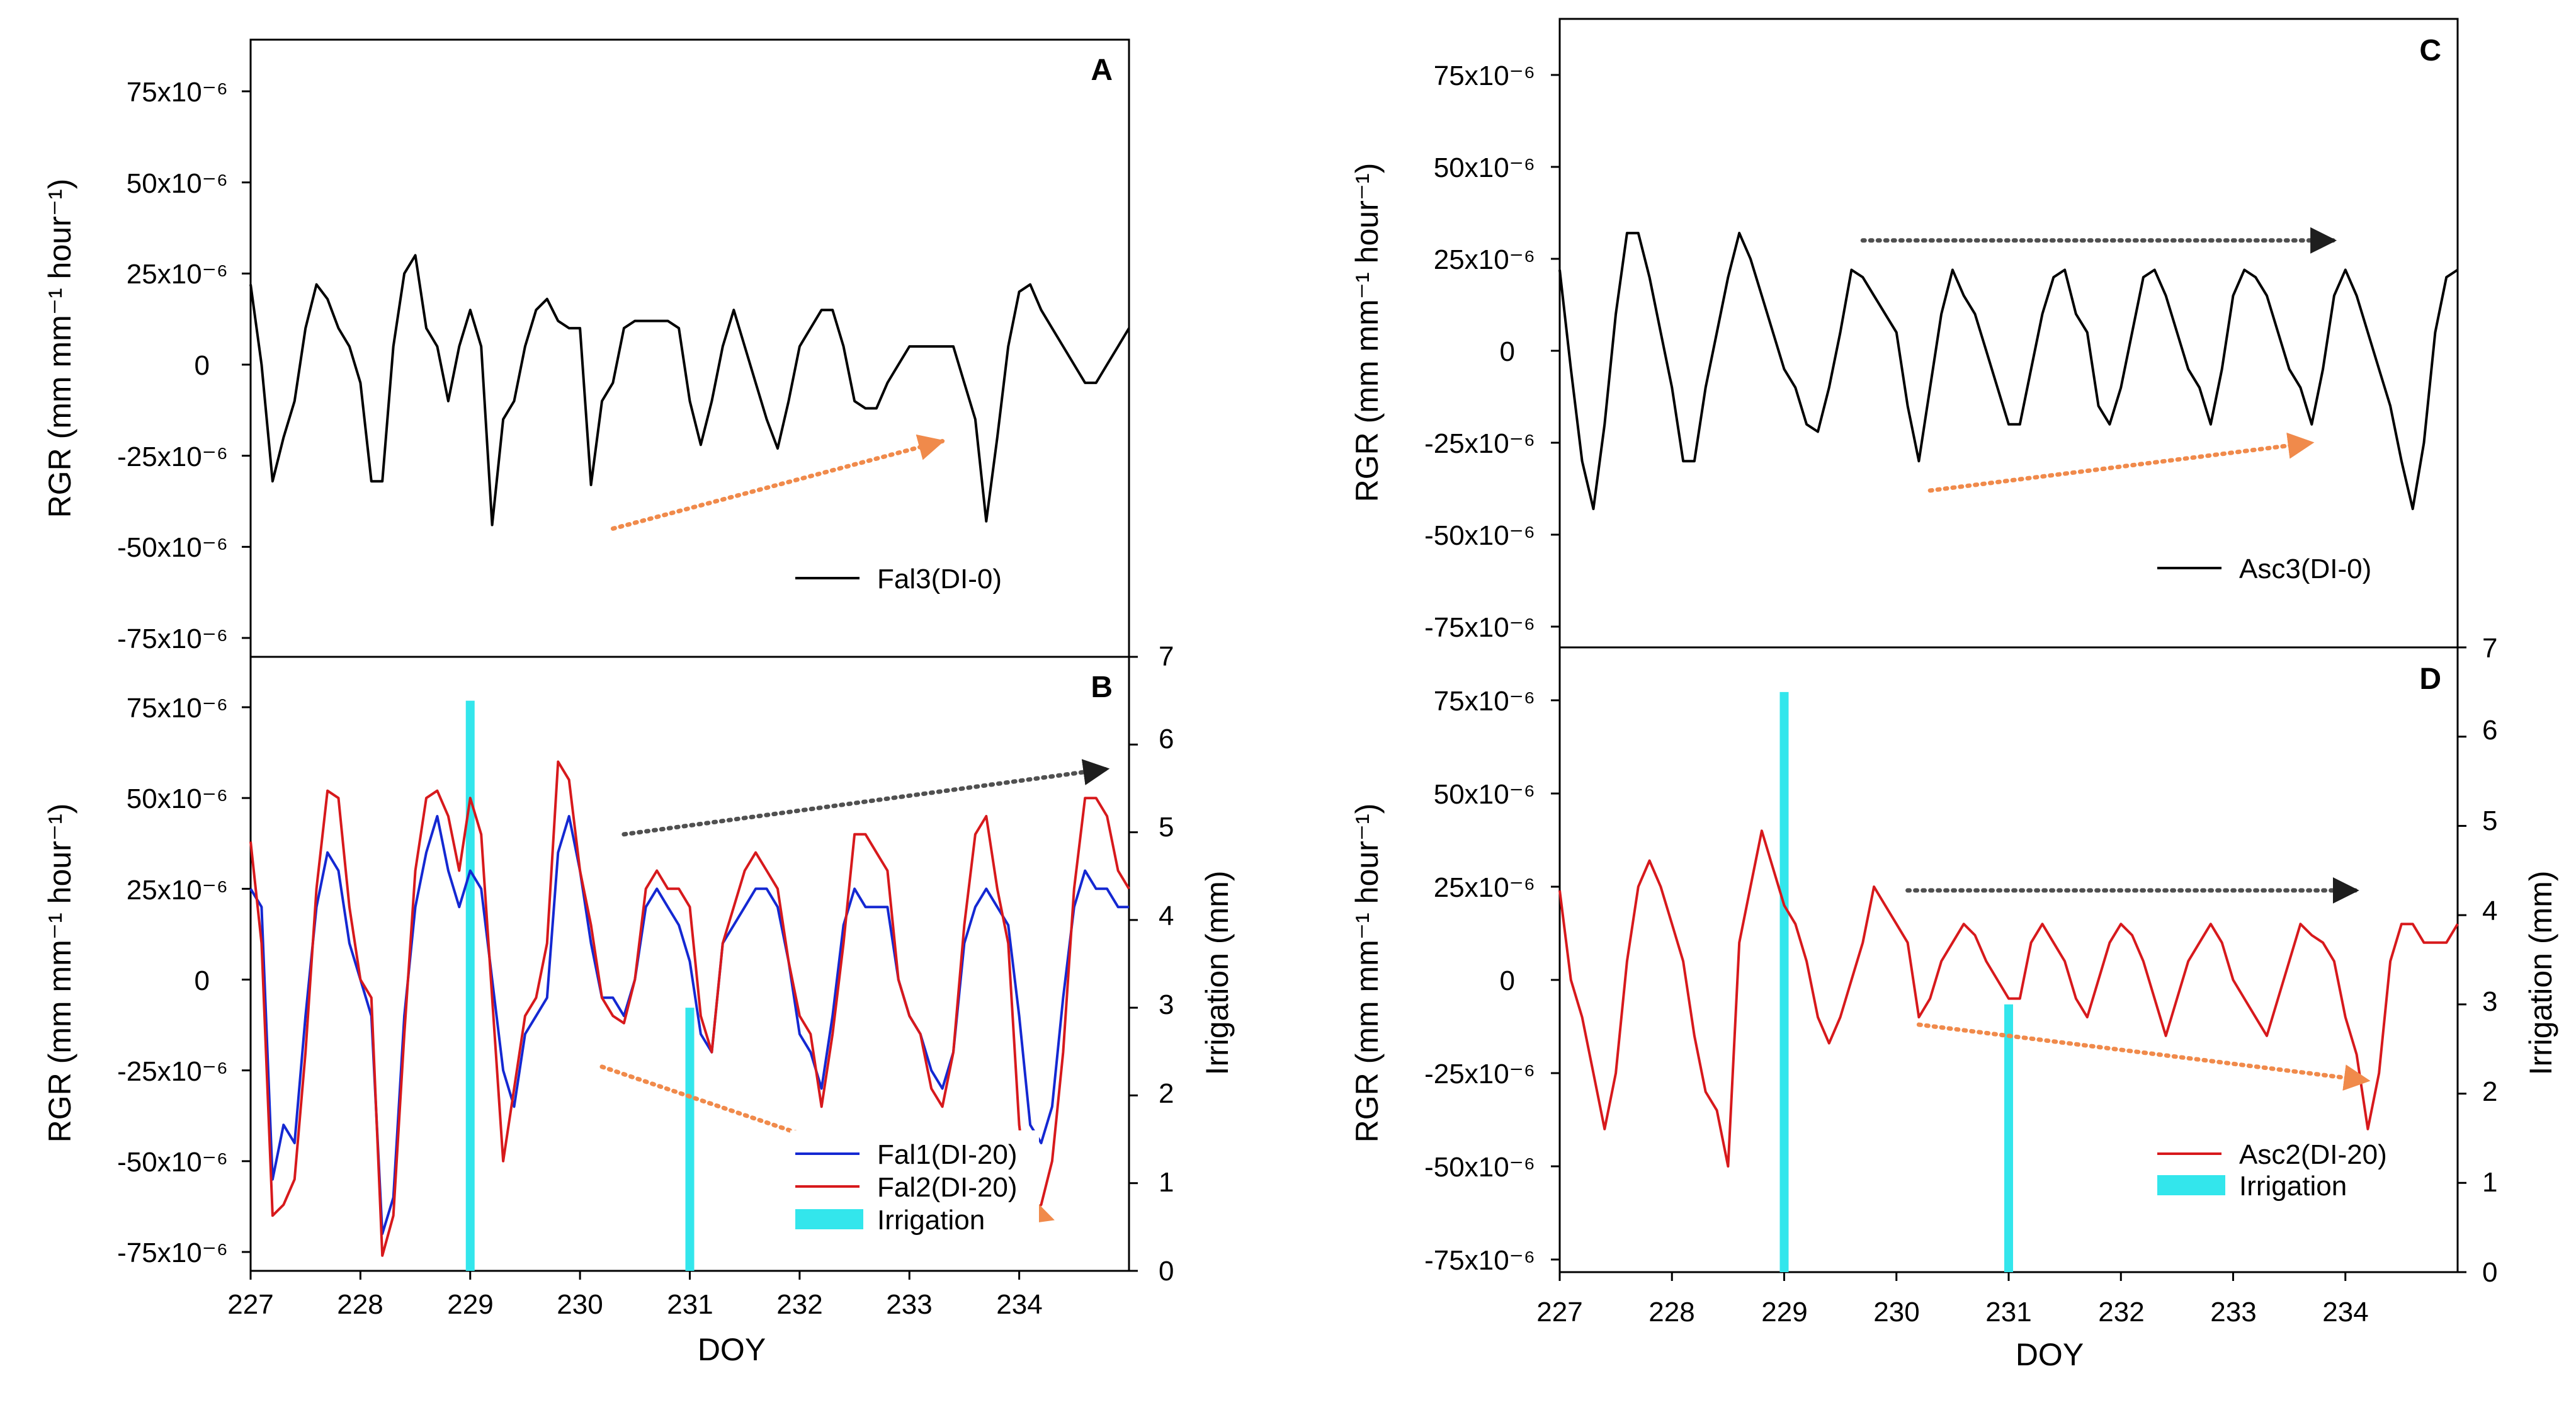 The image size is (2576, 1405). I want to click on panel-b-legend: Fal1(DI-20) Fal2(DI-20) Irrigation, so click(914, 1183).